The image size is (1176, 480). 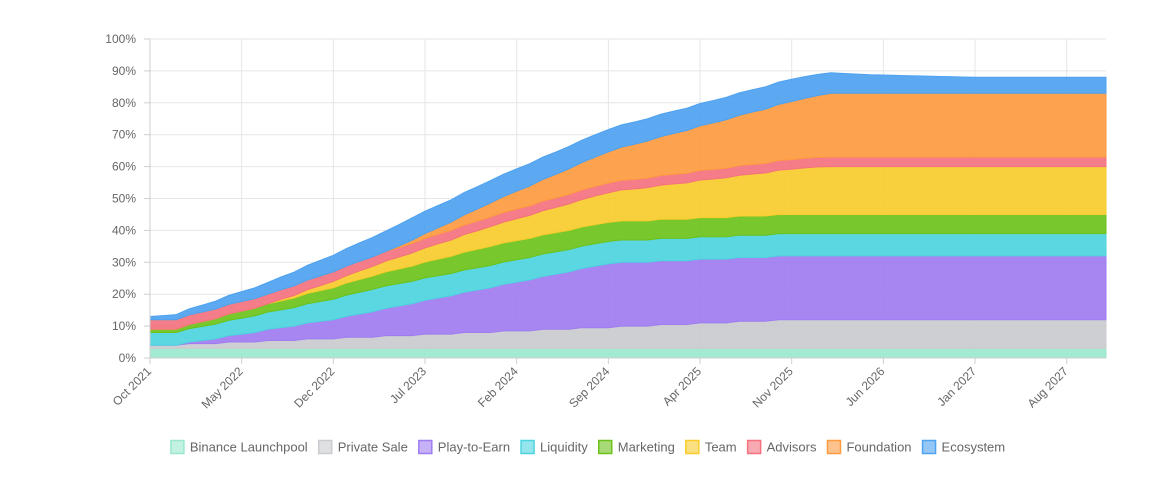 I want to click on legend-item-private-sale: Private Sale, so click(x=362, y=447).